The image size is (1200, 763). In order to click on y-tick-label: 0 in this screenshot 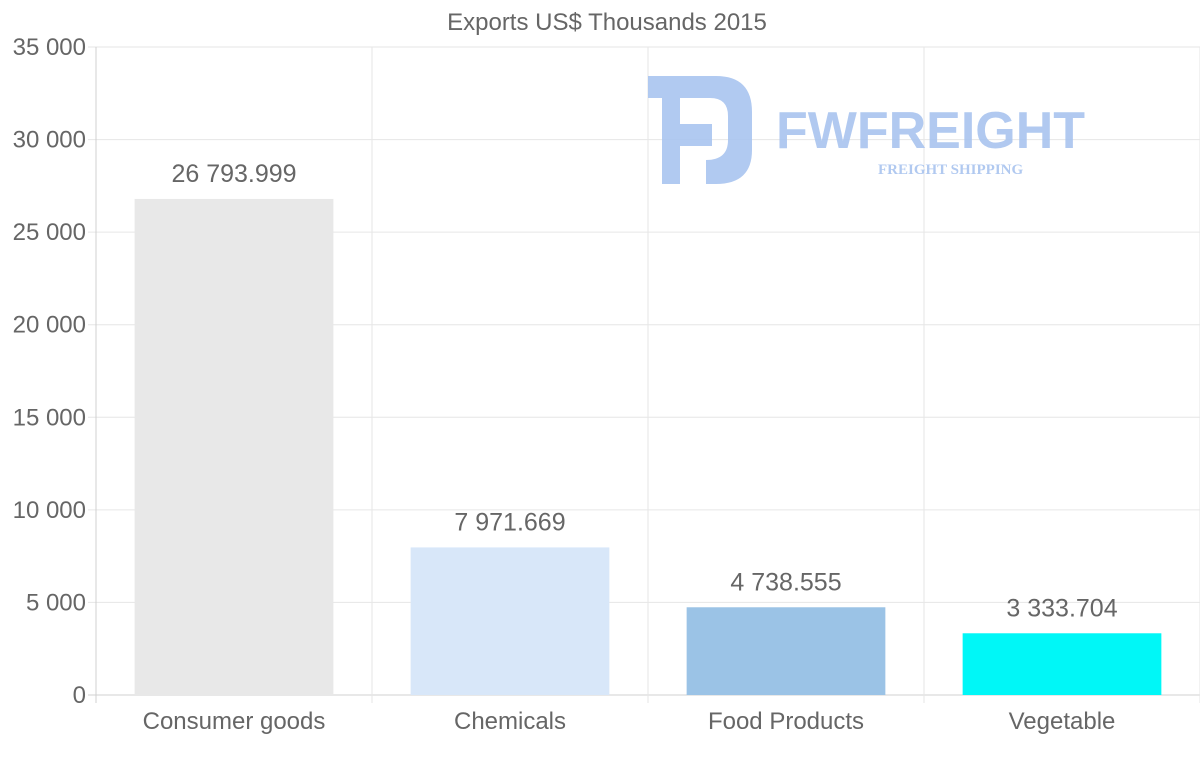, I will do `click(79, 695)`.